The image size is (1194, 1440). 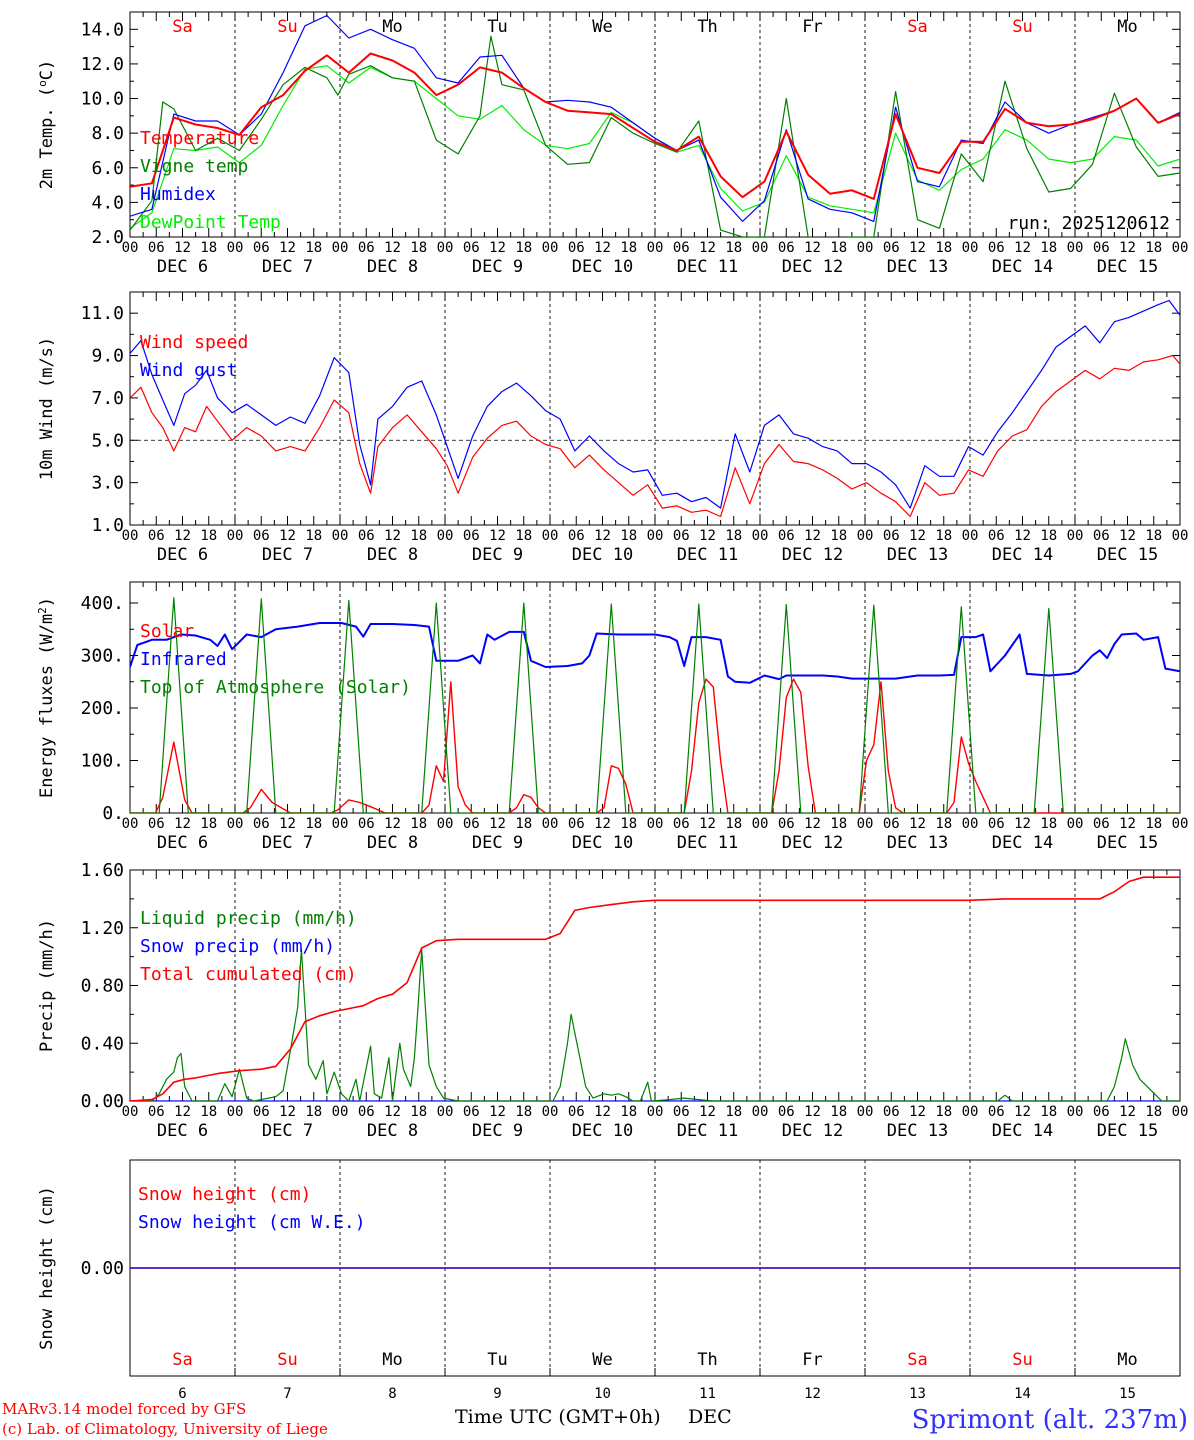 I want to click on weekday-label-bottom: Sa, so click(x=182, y=1360).